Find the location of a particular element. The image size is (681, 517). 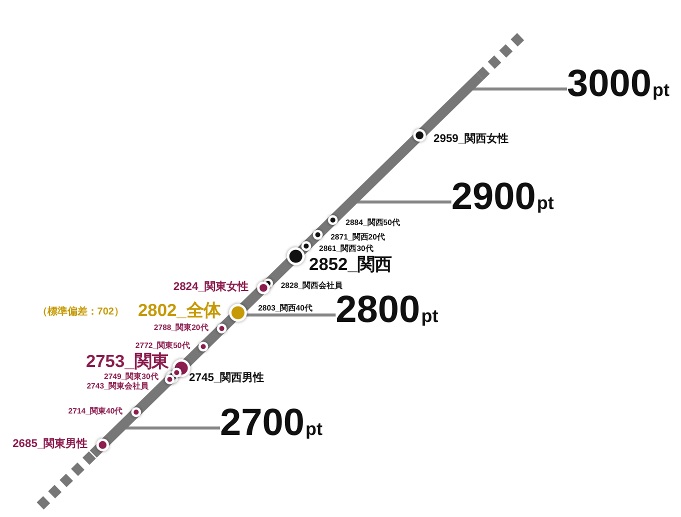

label: _関東女性 is located at coordinates (223, 287).